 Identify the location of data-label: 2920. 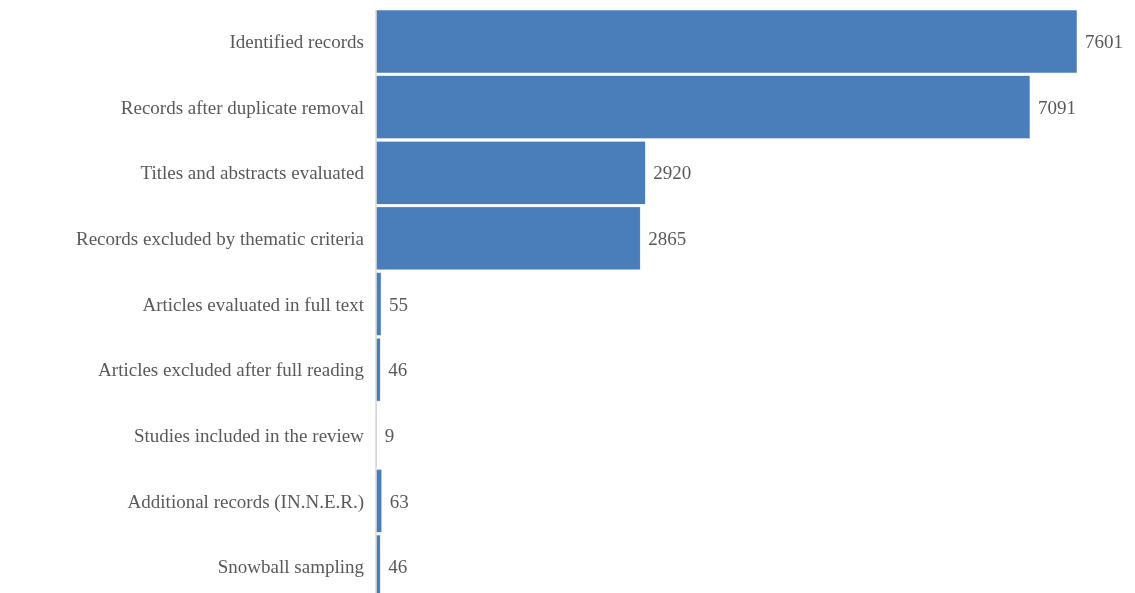
(672, 173).